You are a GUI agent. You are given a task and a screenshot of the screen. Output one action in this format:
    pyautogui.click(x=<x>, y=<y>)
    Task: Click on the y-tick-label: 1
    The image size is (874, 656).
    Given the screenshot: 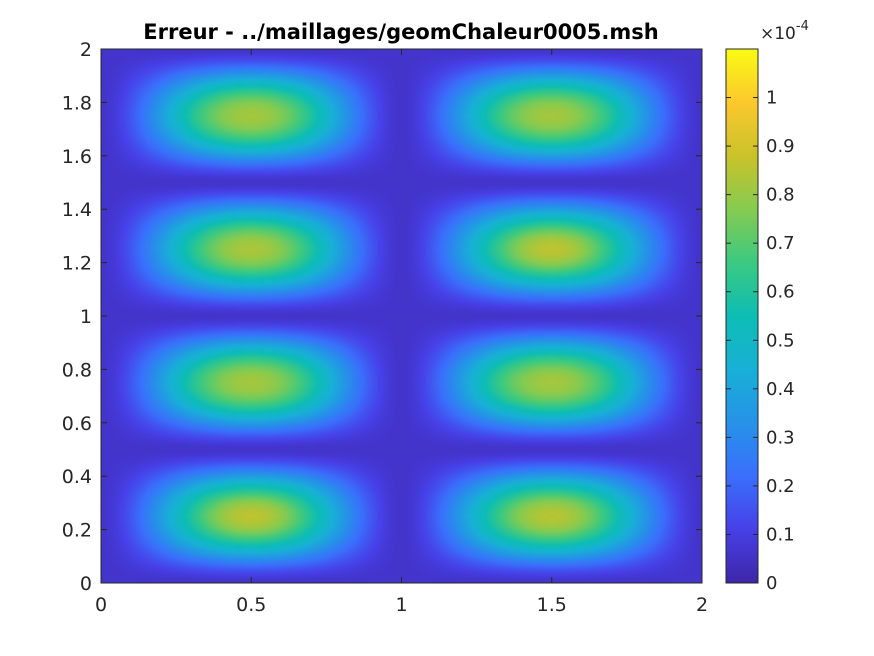 What is the action you would take?
    pyautogui.click(x=86, y=317)
    